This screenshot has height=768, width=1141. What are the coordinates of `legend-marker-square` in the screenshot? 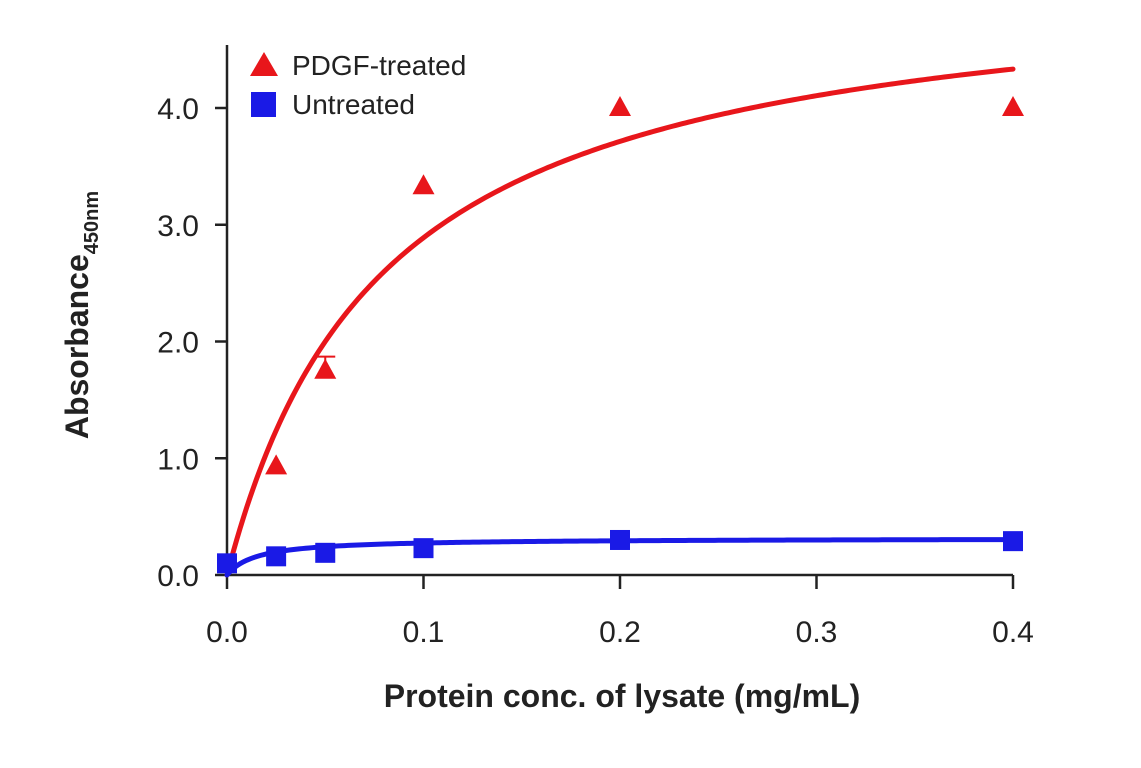 It's located at (263, 104).